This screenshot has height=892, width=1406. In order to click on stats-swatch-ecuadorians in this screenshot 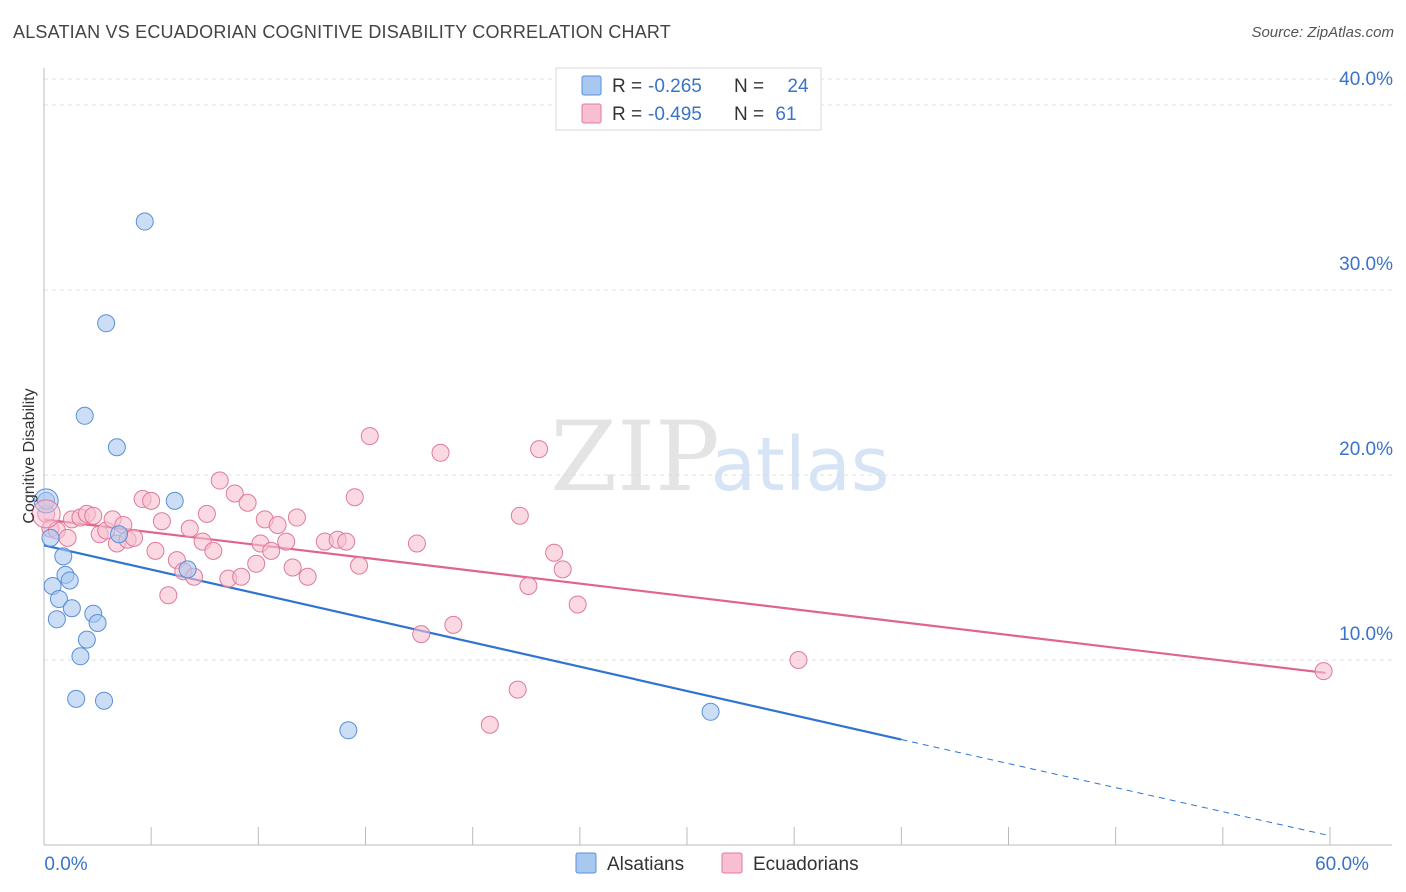, I will do `click(591, 113)`.